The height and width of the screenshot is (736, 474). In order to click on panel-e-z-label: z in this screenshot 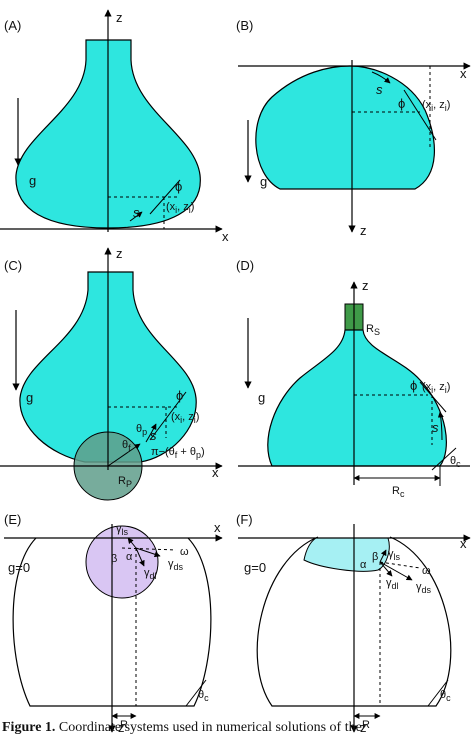, I will do `click(121, 727)`.